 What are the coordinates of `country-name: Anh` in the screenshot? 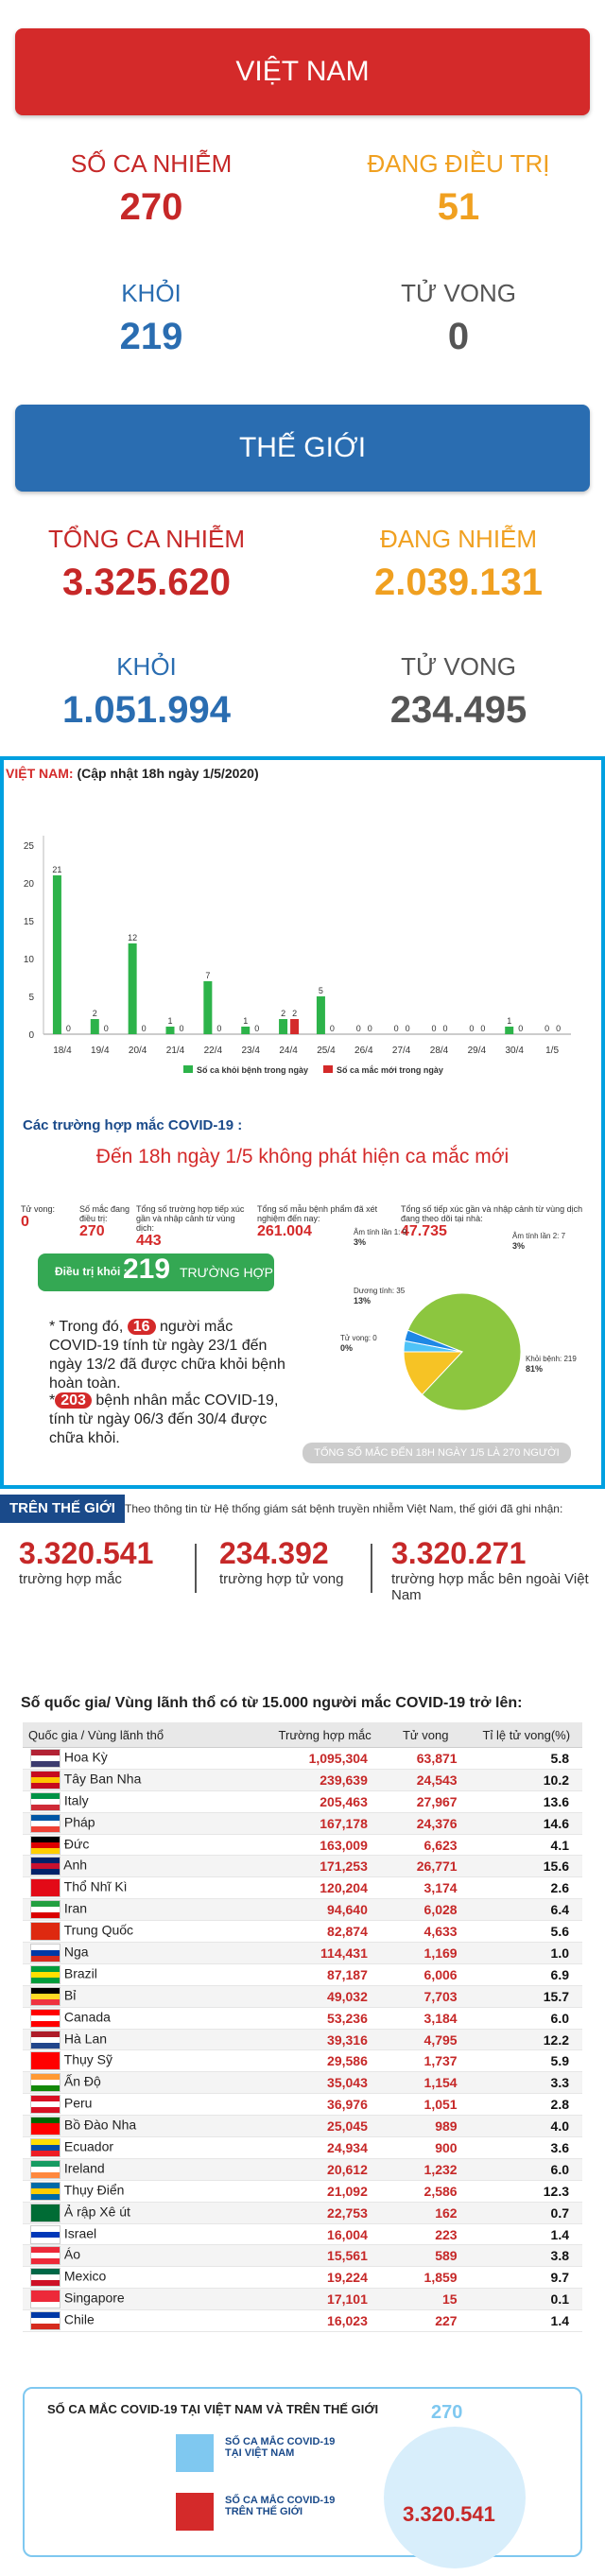 It's located at (75, 1866).